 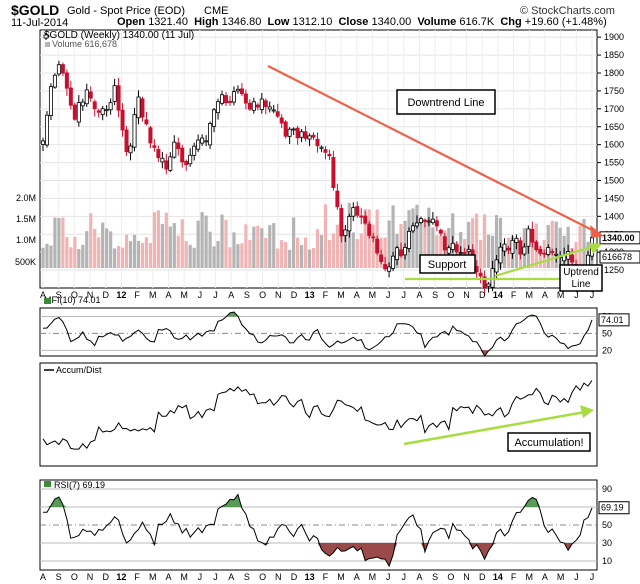 I want to click on volume-y-tick-label: 500K, so click(x=25, y=262).